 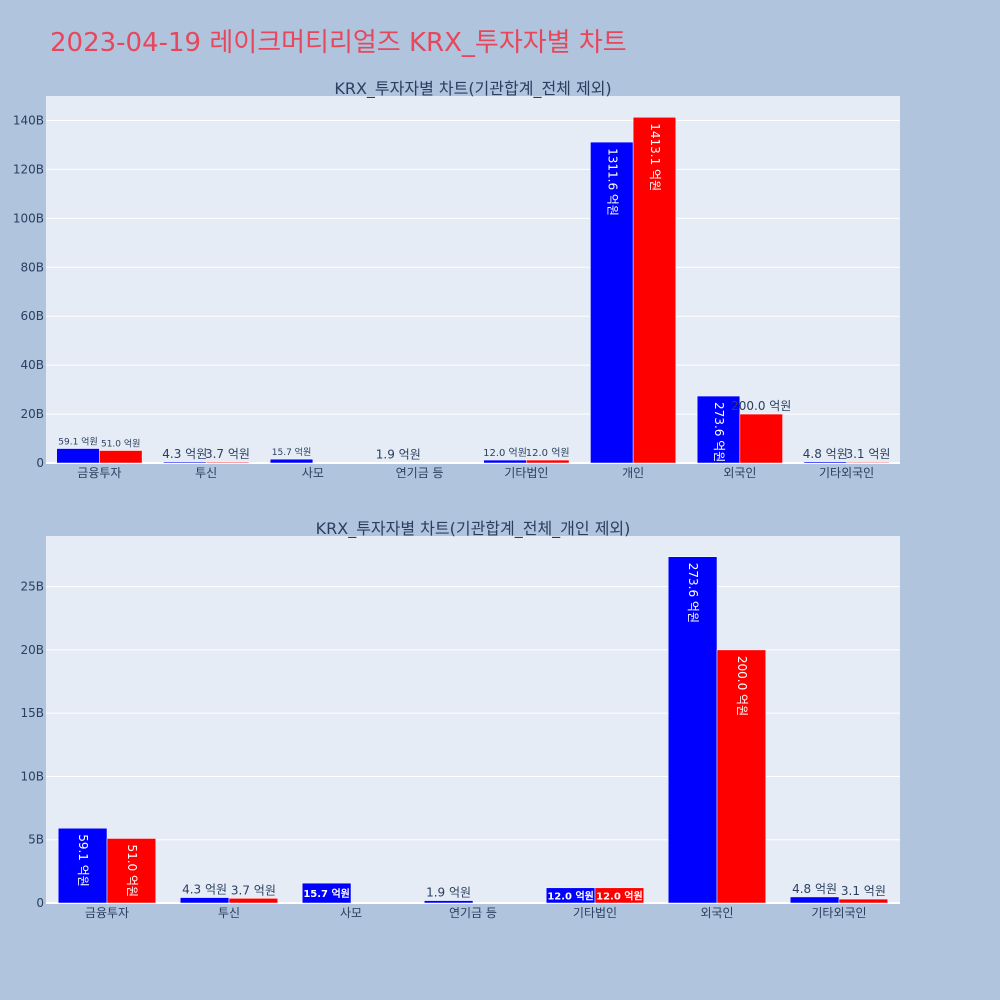 I want to click on page-title: 2023-04-19 레이크머티리얼즈 KRX_투자자별 차트, so click(x=338, y=43).